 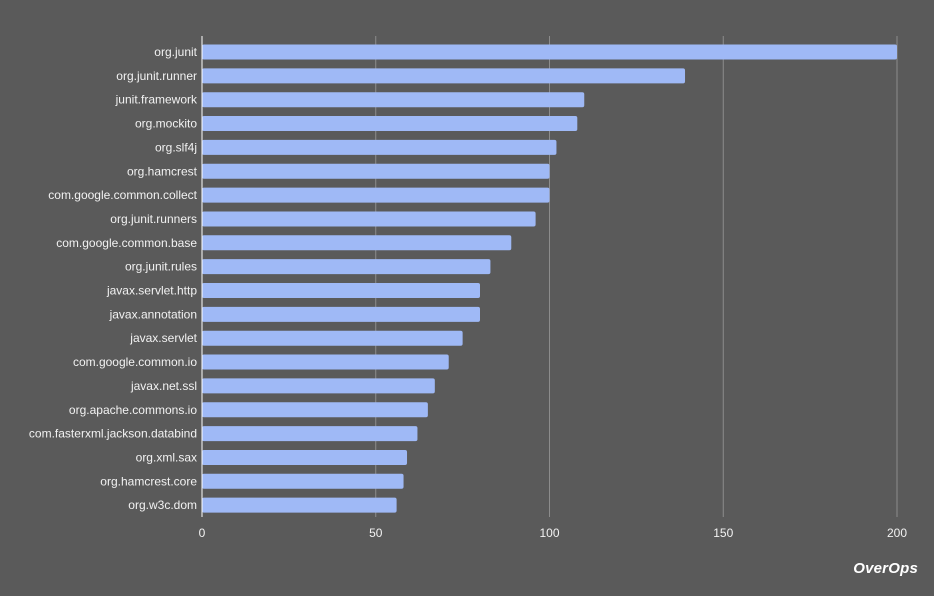 I want to click on x-tick-labels: 0 50 100 150 200, so click(x=553, y=533).